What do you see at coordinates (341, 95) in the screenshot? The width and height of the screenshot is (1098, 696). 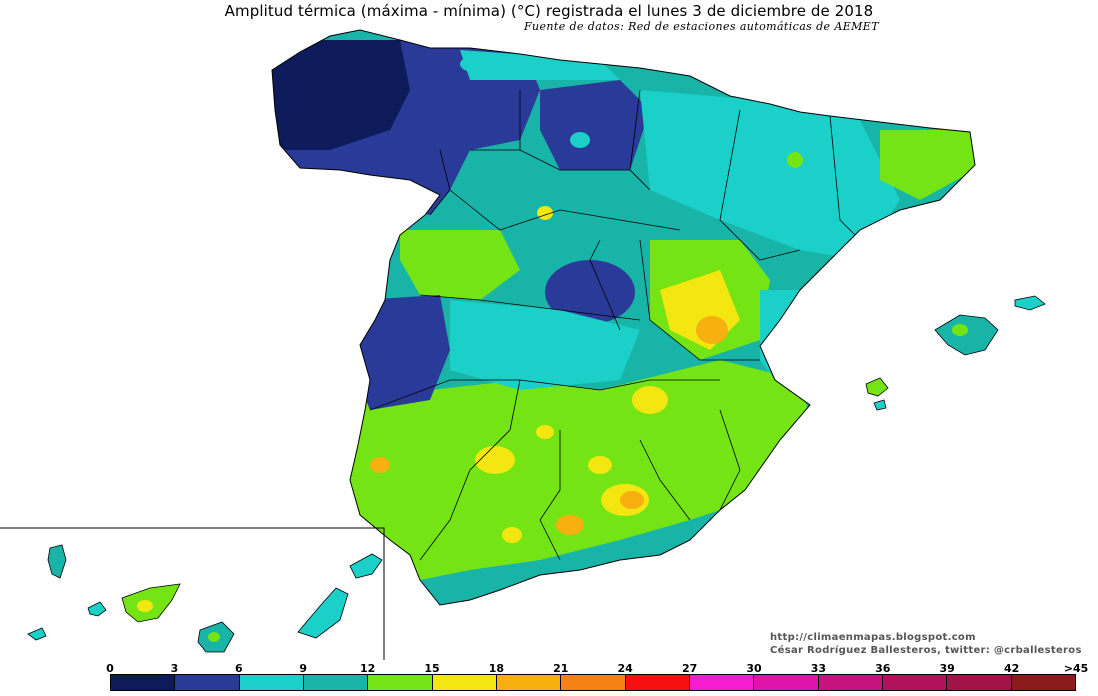 I see `galicia-deep-blue-zone` at bounding box center [341, 95].